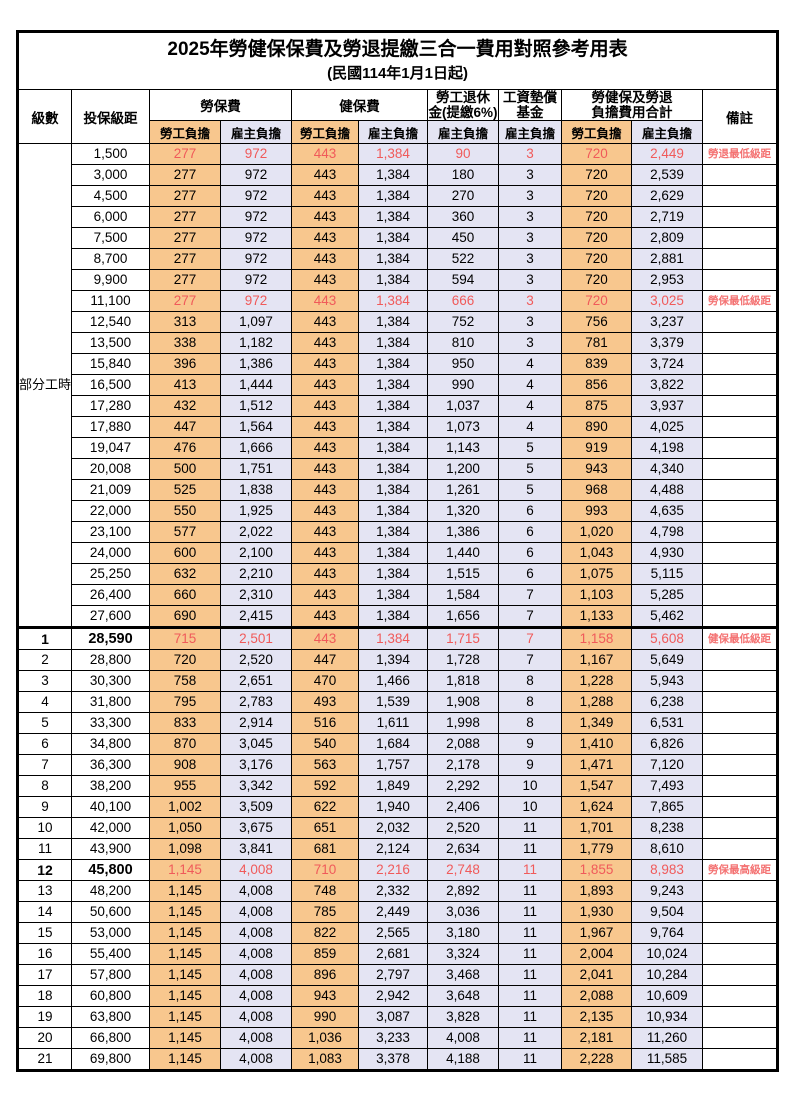 This screenshot has width=791, height=1120. Describe the element at coordinates (397, 49) in the screenshot. I see `page-title: 2025年勞健保保費及勞退提繳三合一費用對照參考用表` at that location.